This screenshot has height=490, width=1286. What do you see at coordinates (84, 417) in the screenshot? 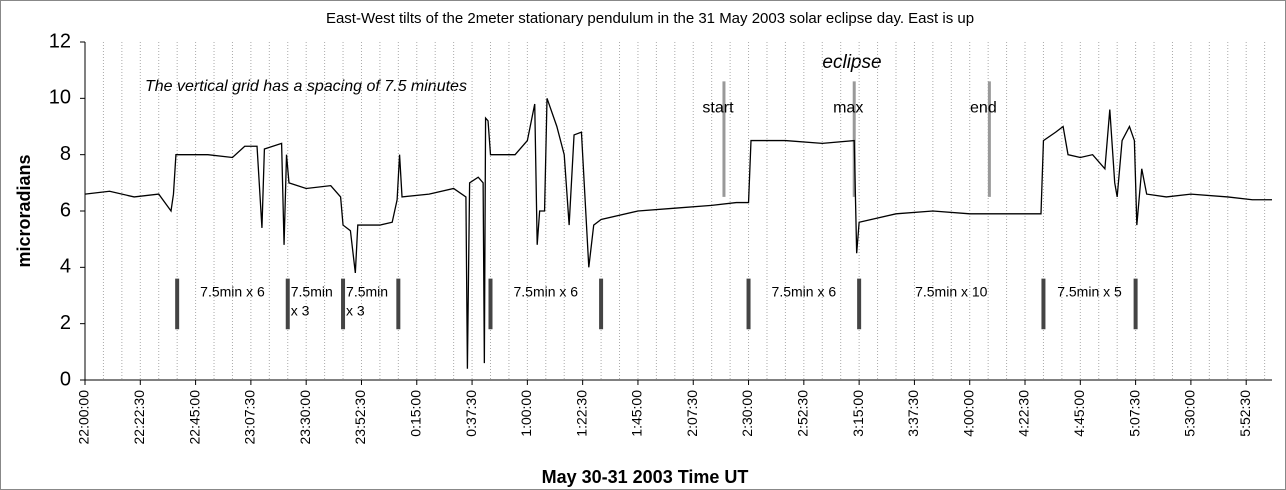
I see `x-tick-label: 22:00:00` at bounding box center [84, 417].